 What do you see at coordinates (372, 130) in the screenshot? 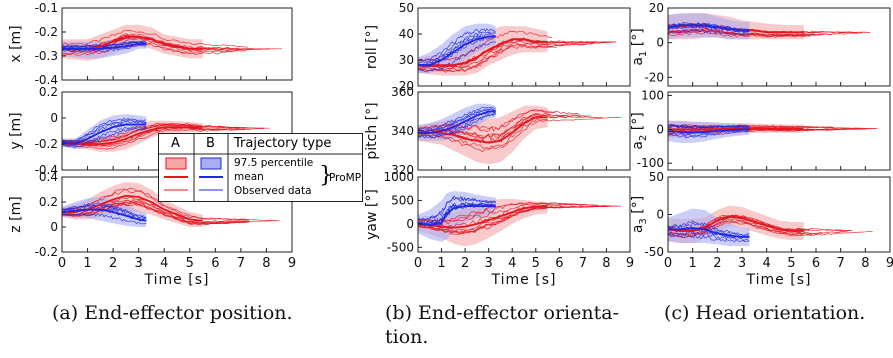
I see `pitch-ylabel: pitch [°]` at bounding box center [372, 130].